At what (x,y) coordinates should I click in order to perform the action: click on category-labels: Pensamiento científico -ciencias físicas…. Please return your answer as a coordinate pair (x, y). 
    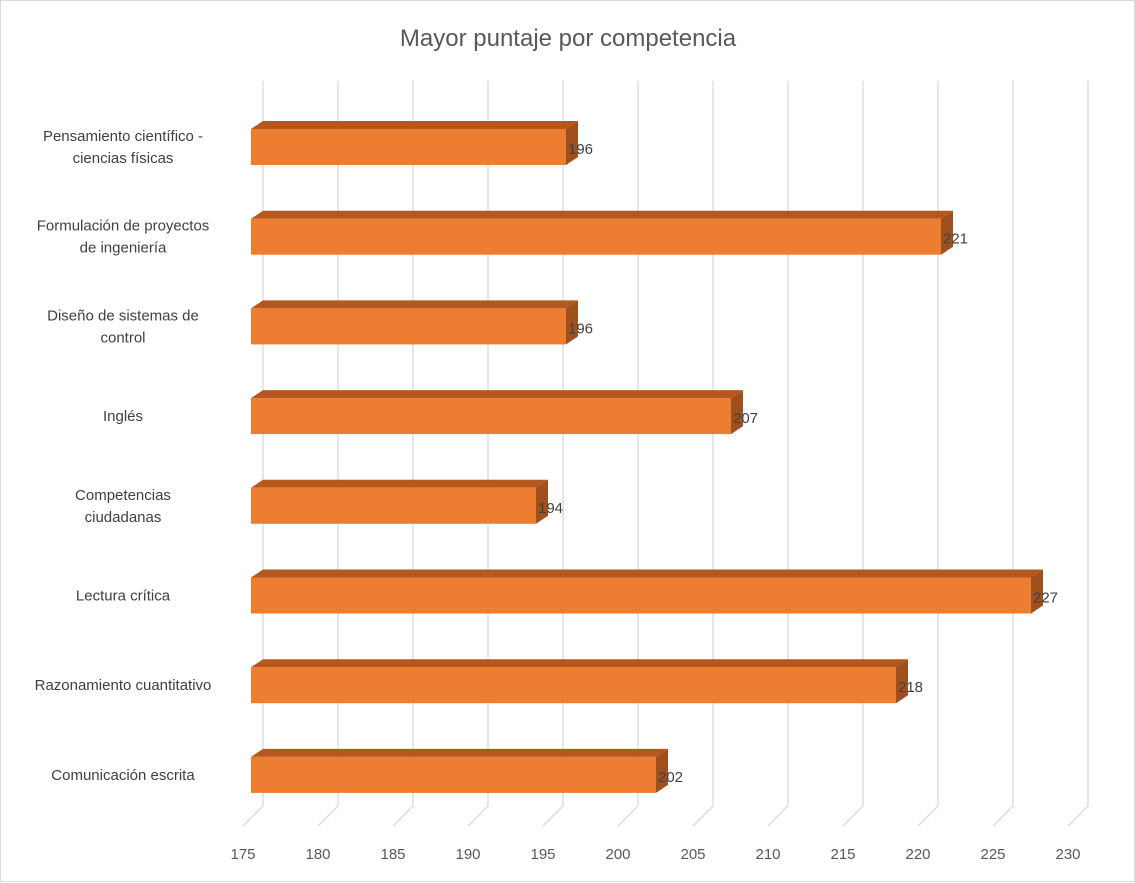
    Looking at the image, I should click on (123, 456).